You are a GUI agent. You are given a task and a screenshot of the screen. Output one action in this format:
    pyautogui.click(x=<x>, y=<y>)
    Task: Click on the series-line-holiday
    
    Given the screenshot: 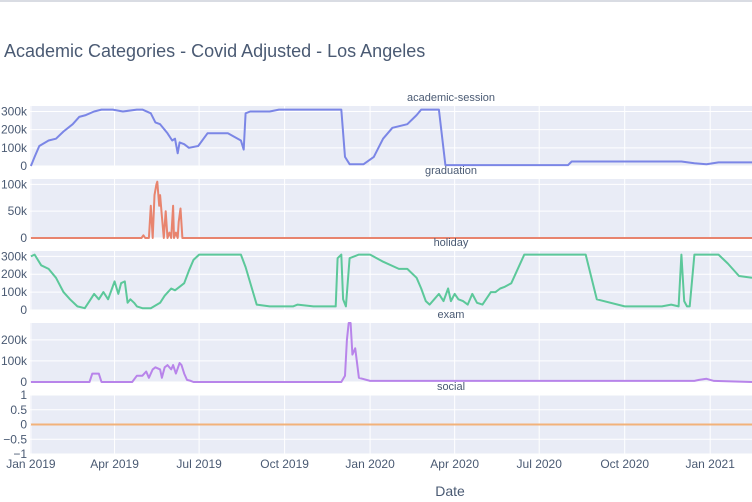 What is the action you would take?
    pyautogui.click(x=391, y=281)
    